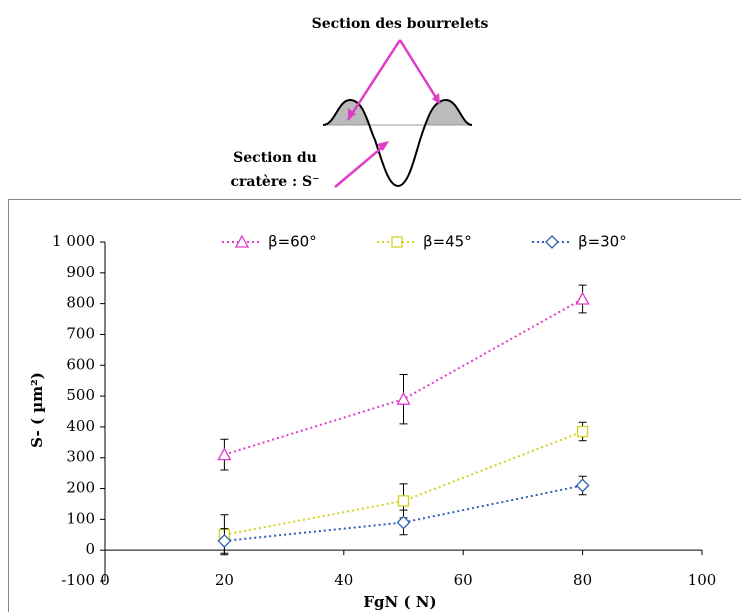  Describe the element at coordinates (78, 580) in the screenshot. I see `y-tick-label: -100` at that location.